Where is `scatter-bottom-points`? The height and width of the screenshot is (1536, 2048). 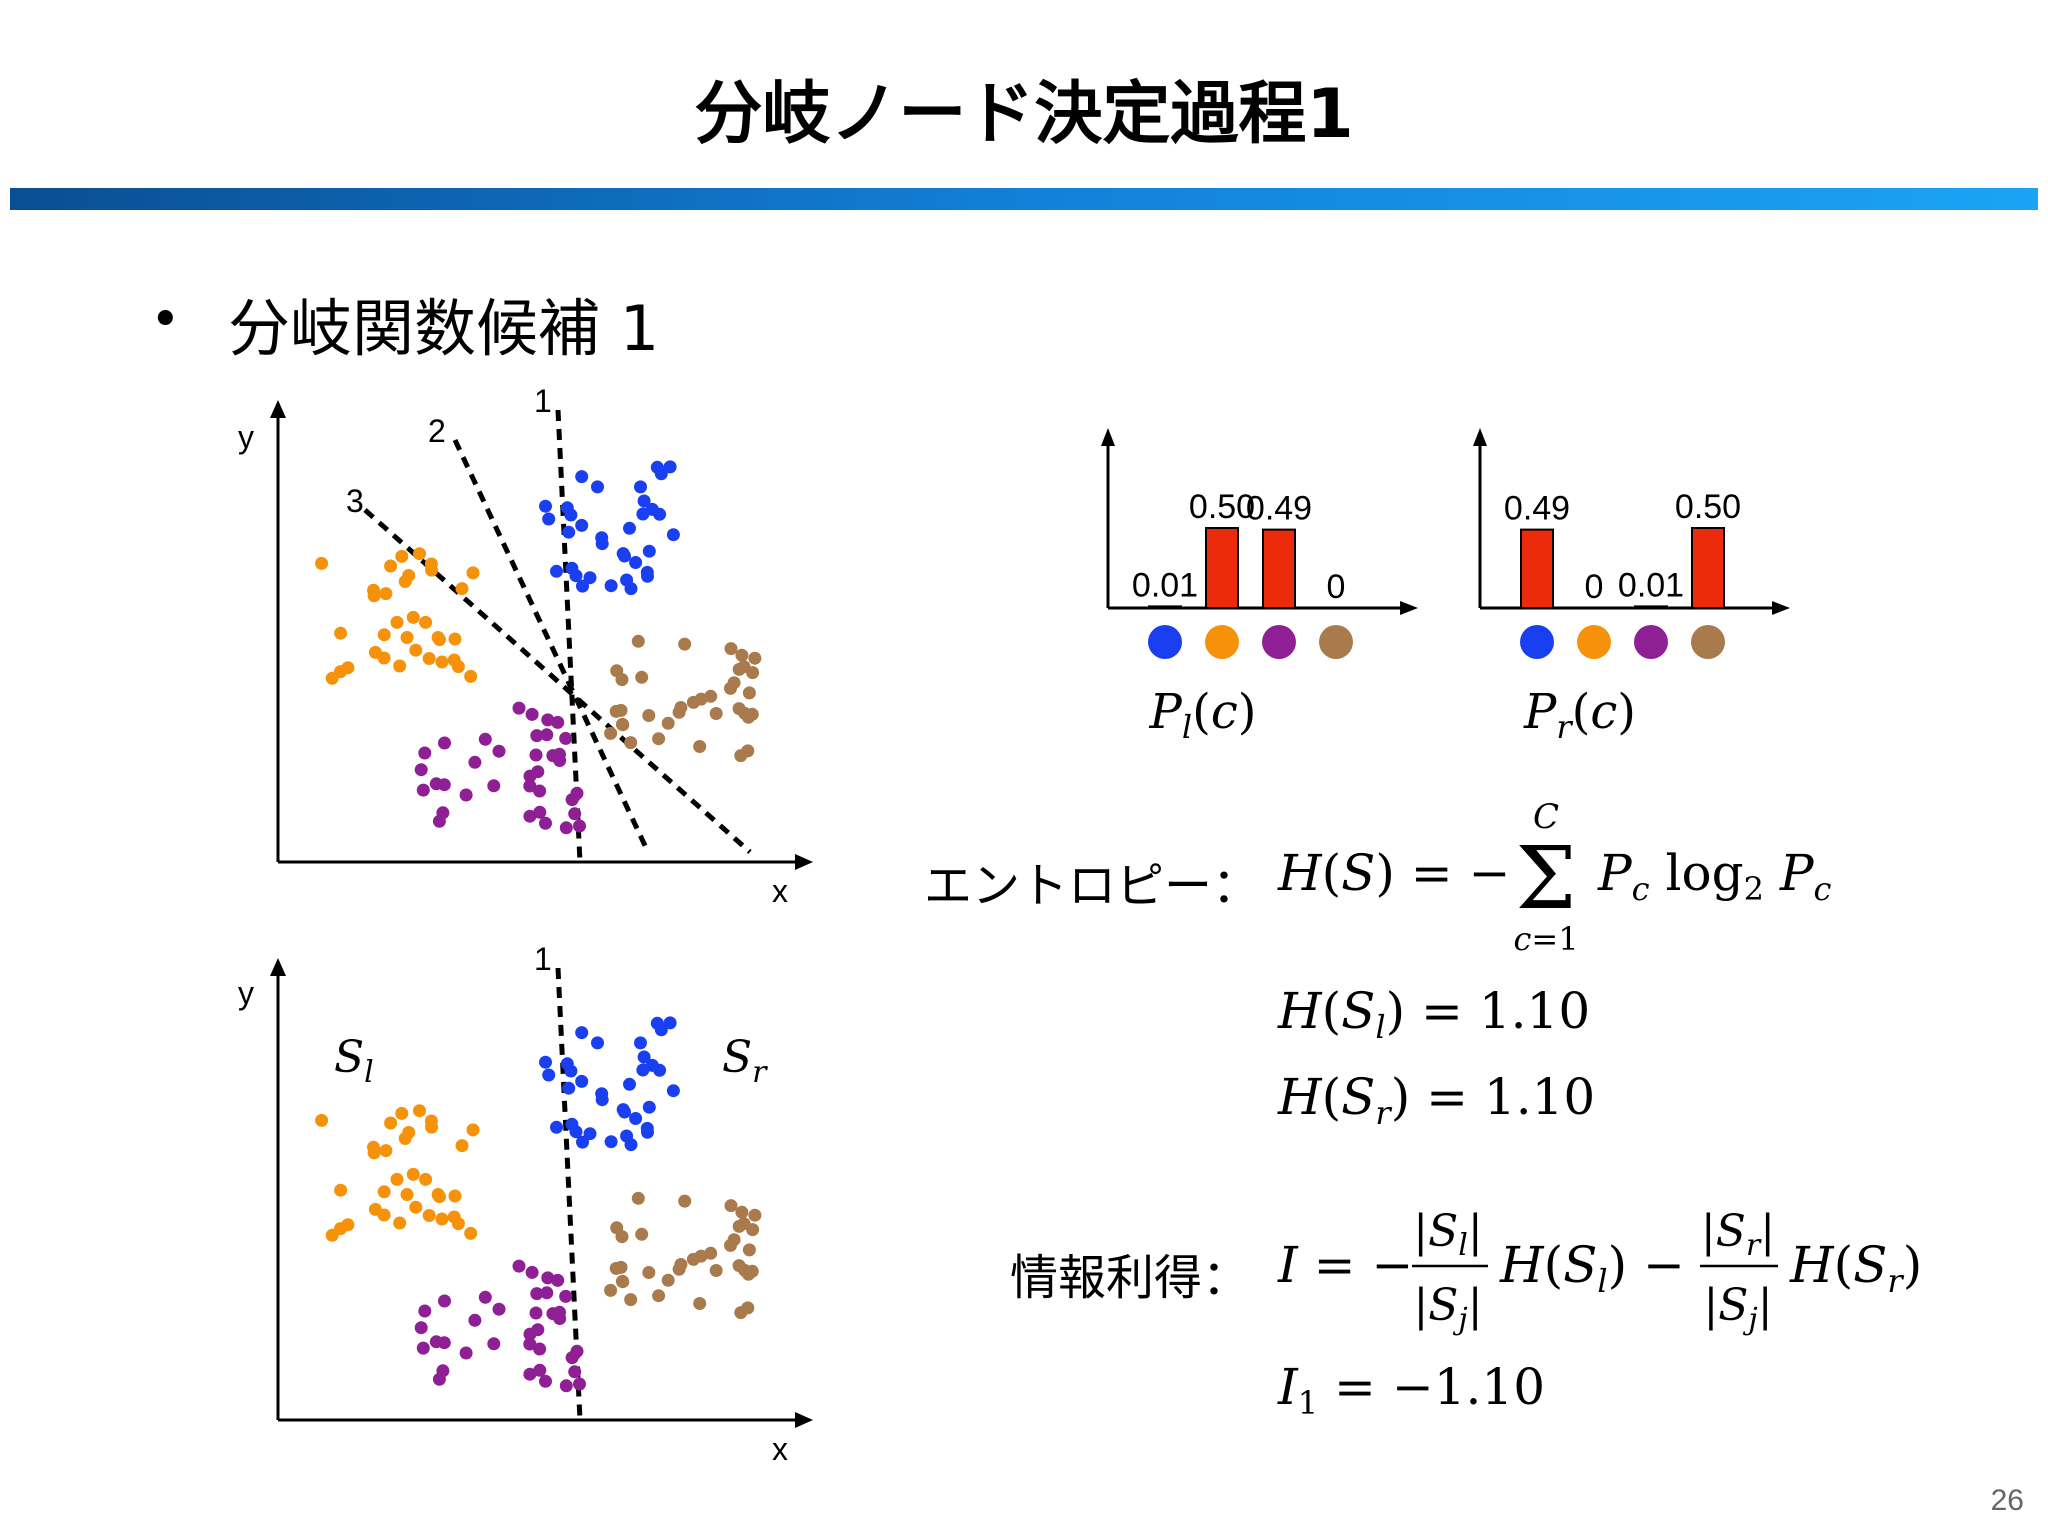 scatter-bottom-points is located at coordinates (538, 1204).